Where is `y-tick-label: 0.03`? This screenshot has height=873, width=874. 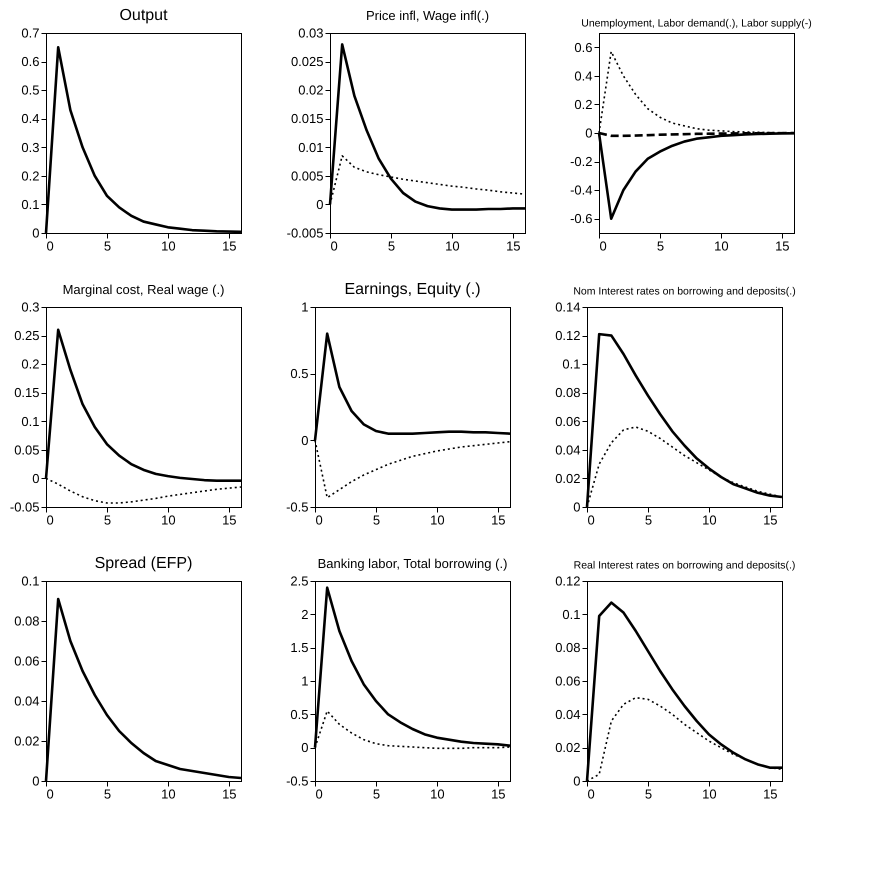 y-tick-label: 0.03 is located at coordinates (311, 33).